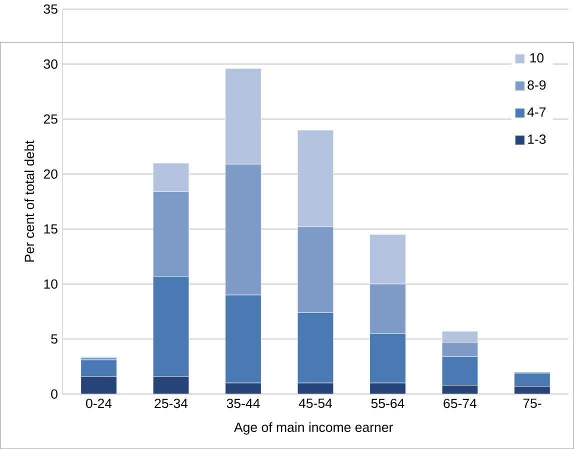 This screenshot has width=574, height=449. Describe the element at coordinates (51, 64) in the screenshot. I see `y-tick-label: 30` at that location.